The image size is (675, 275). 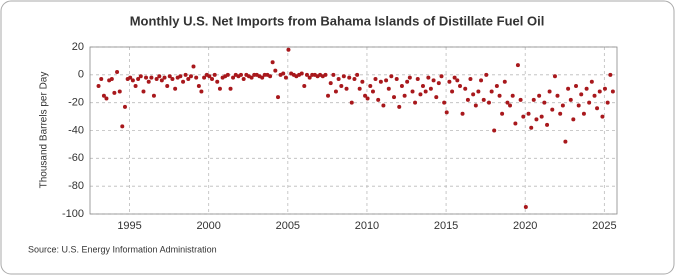 I want to click on y-tick-label: 20, so click(x=78, y=47).